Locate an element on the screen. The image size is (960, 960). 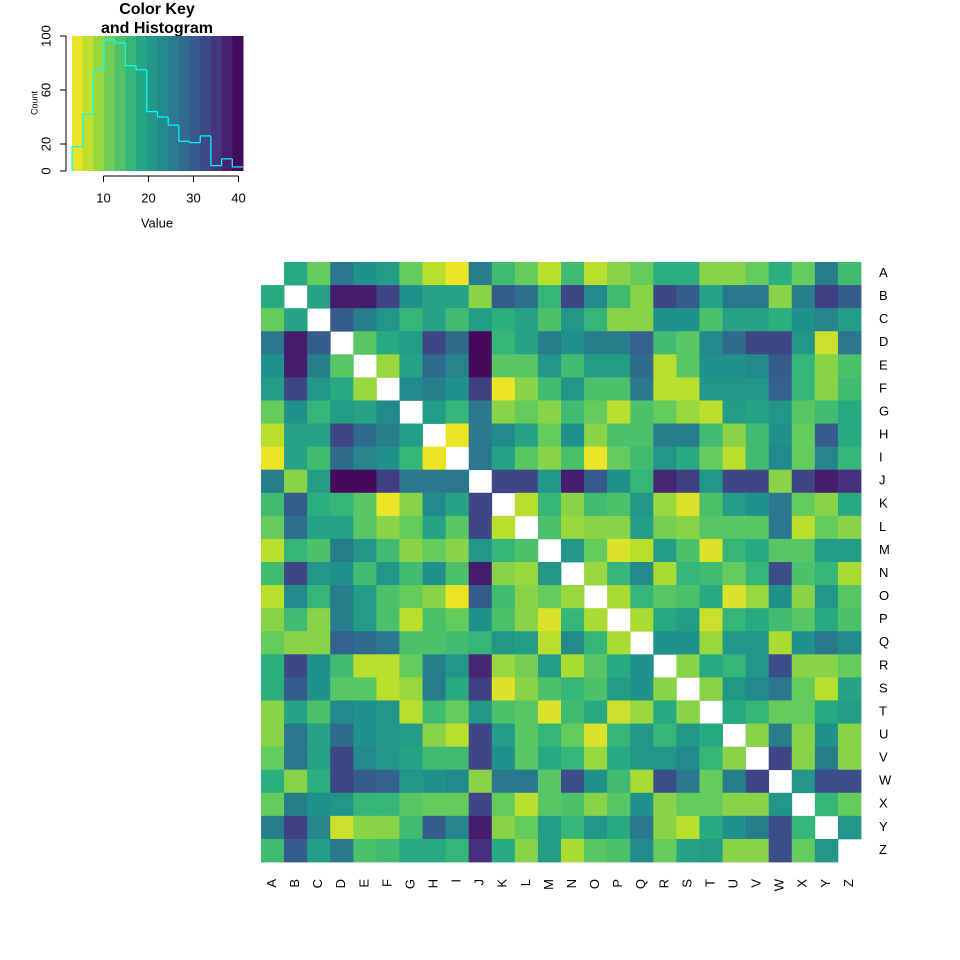
row-label: C is located at coordinates (883, 318).